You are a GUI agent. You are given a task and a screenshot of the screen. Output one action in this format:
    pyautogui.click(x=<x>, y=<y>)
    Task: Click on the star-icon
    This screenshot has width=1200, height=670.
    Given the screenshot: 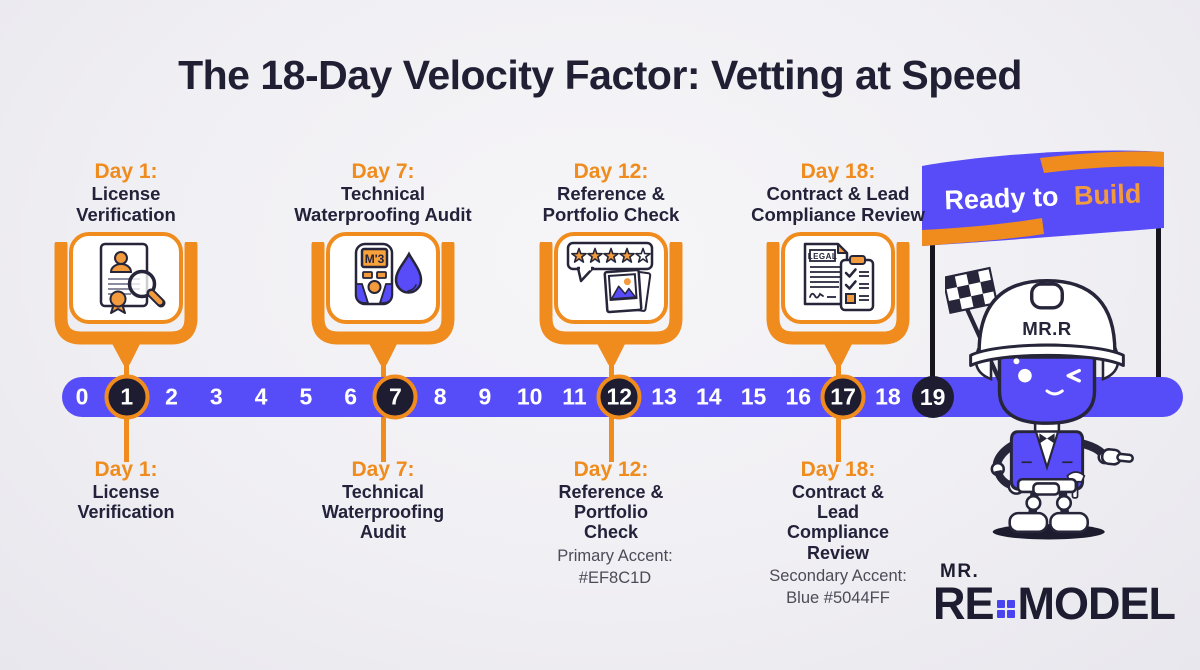 What is the action you would take?
    pyautogui.click(x=611, y=255)
    